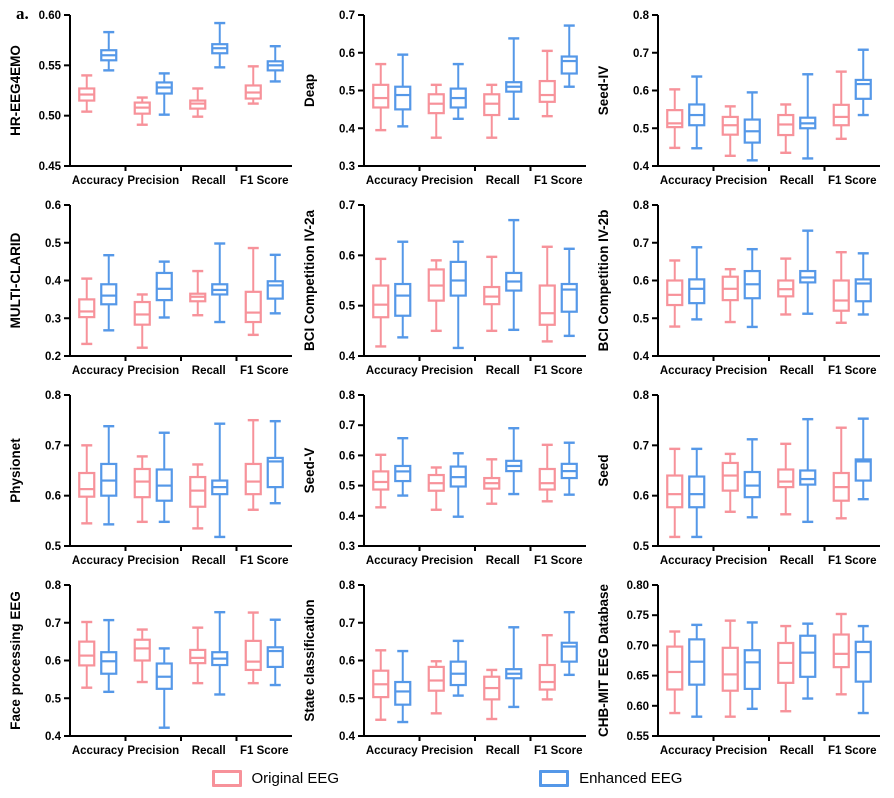 This screenshot has height=798, width=894. Describe the element at coordinates (50, 117) in the screenshot. I see `y-tick-label: 0.50` at that location.